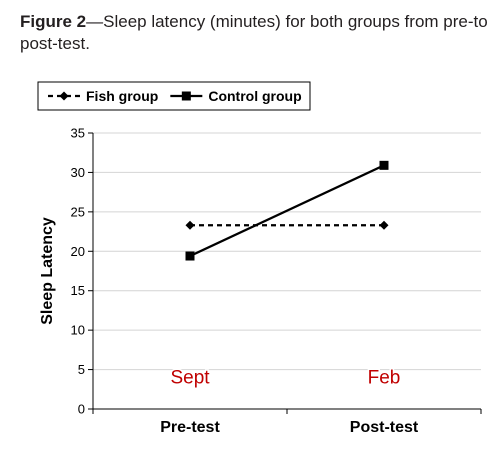 The width and height of the screenshot is (503, 453). What do you see at coordinates (81, 369) in the screenshot?
I see `y-tick-label: 5` at bounding box center [81, 369].